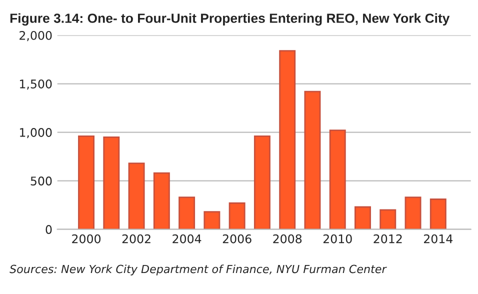 This screenshot has width=478, height=294. I want to click on x-tick-label: 2002, so click(136, 239).